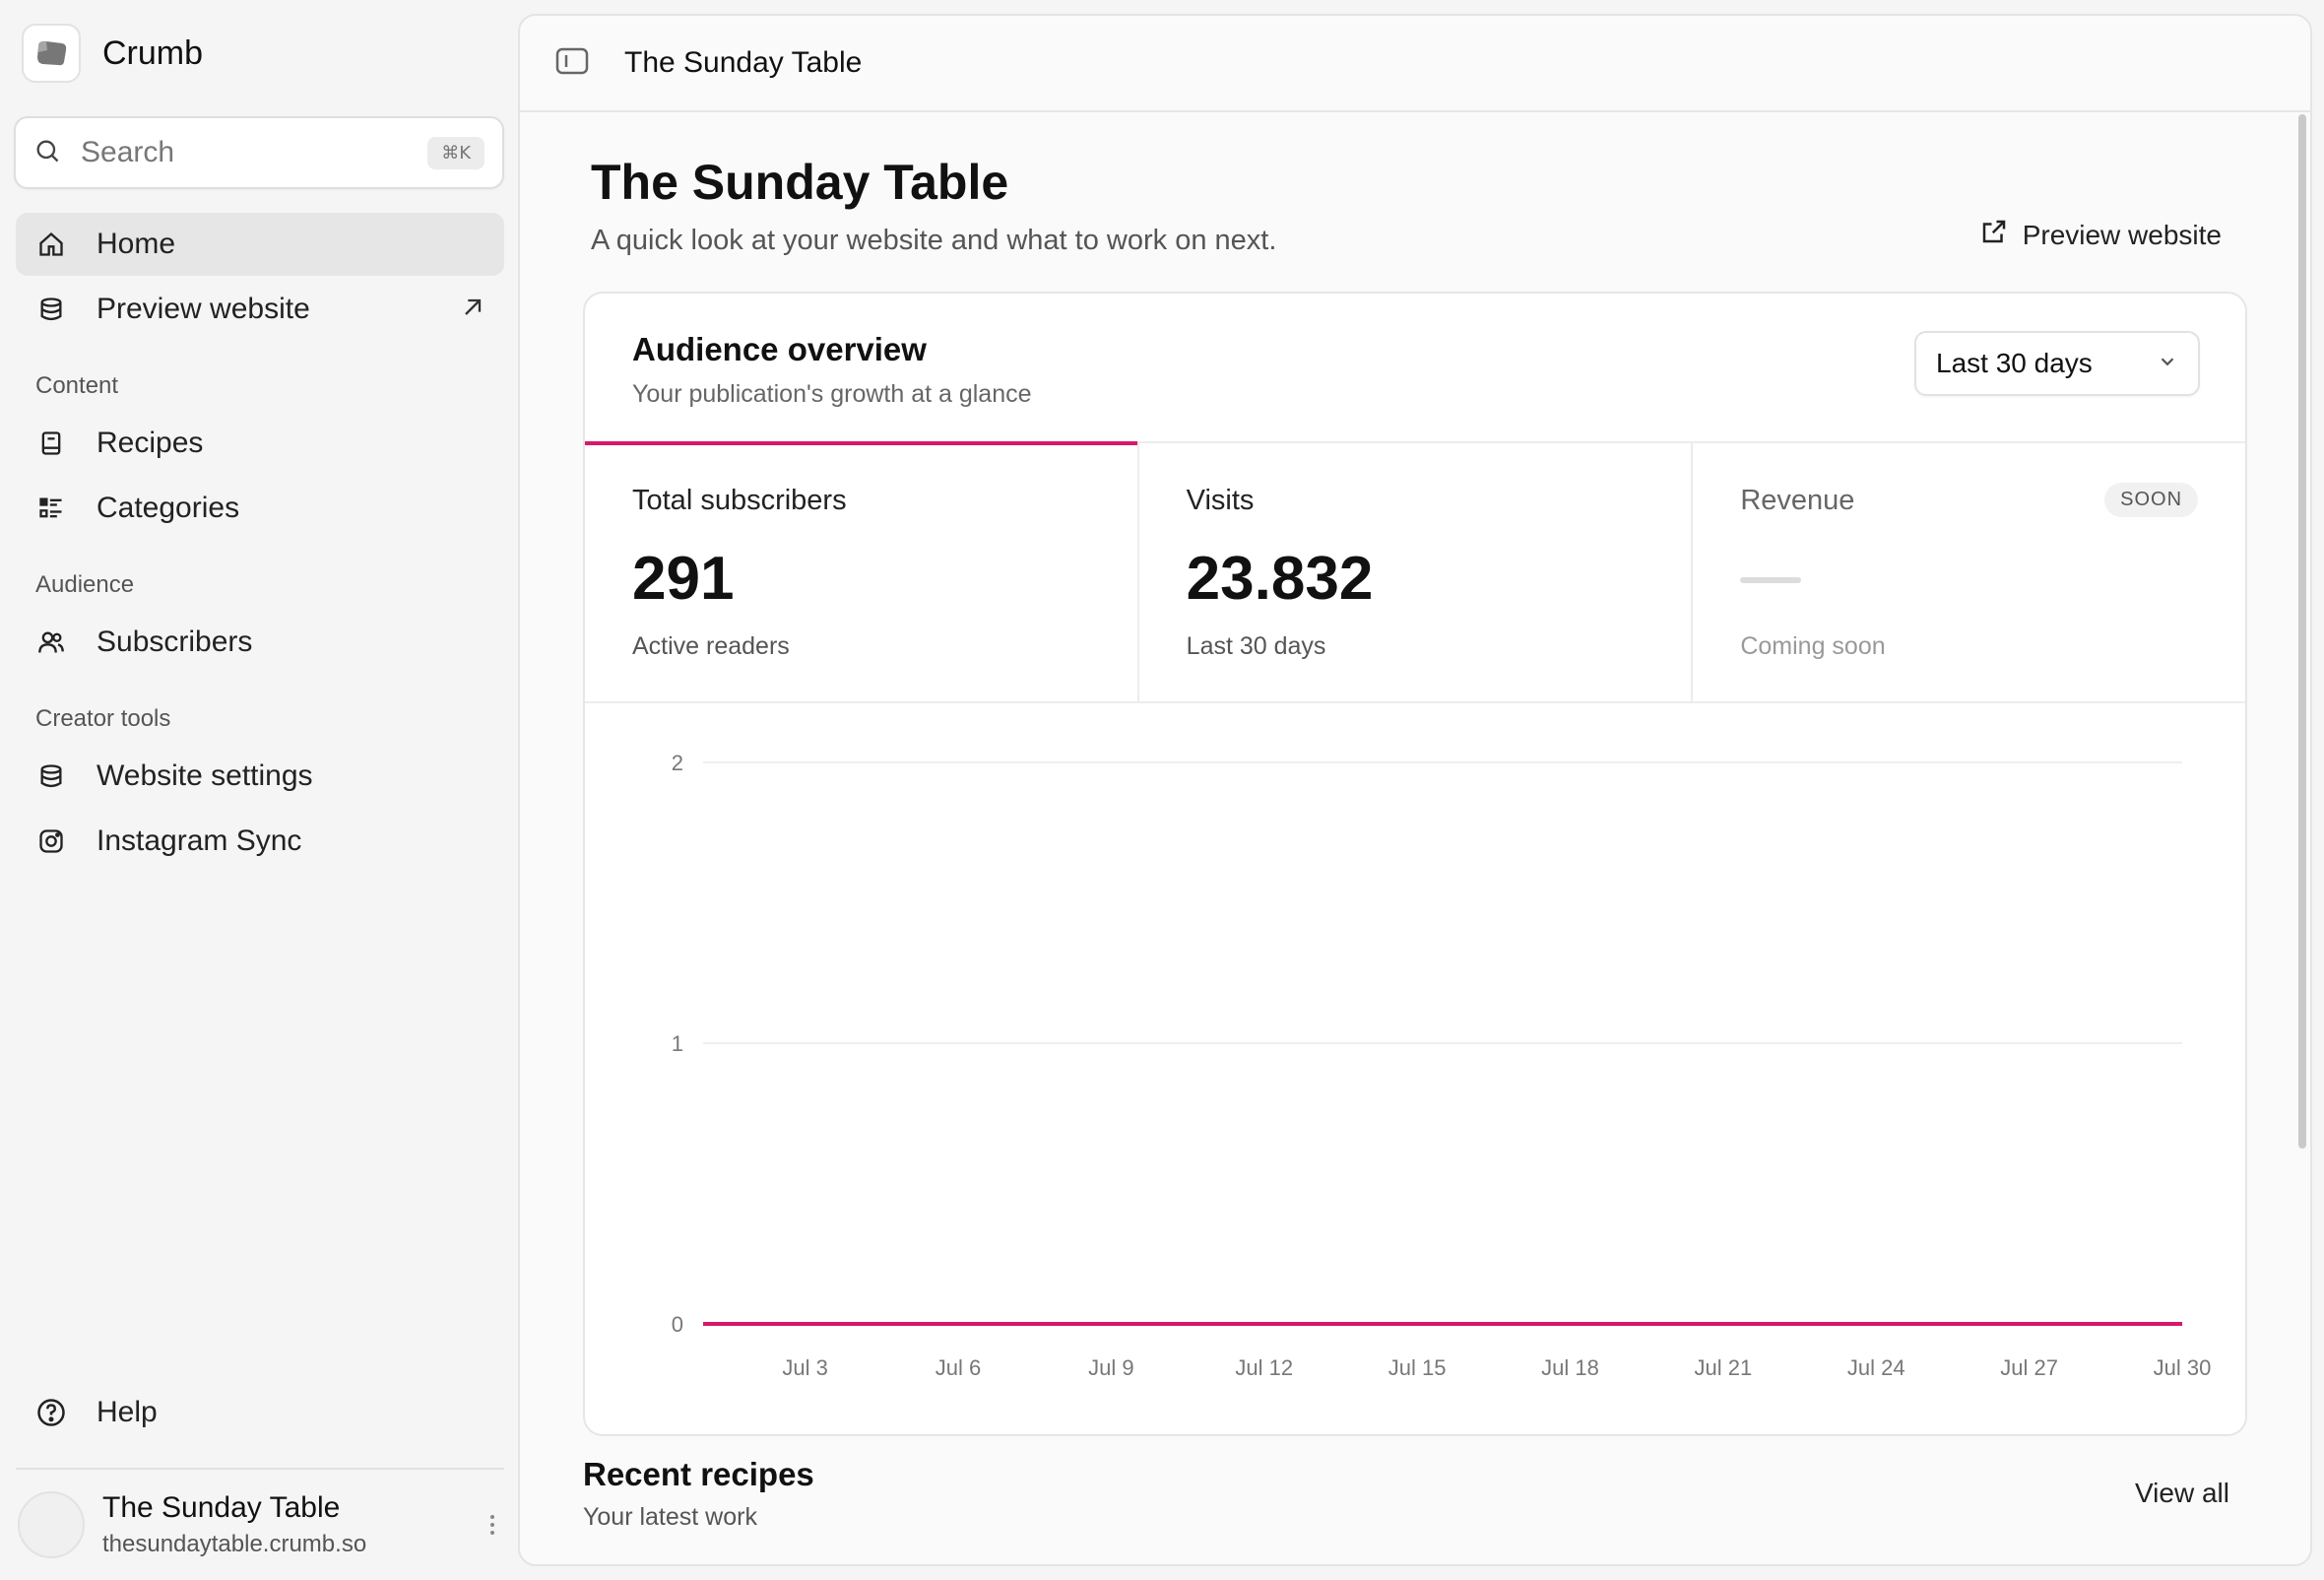 This screenshot has height=1580, width=2324. What do you see at coordinates (711, 646) in the screenshot?
I see `stat-caption: Active readers` at bounding box center [711, 646].